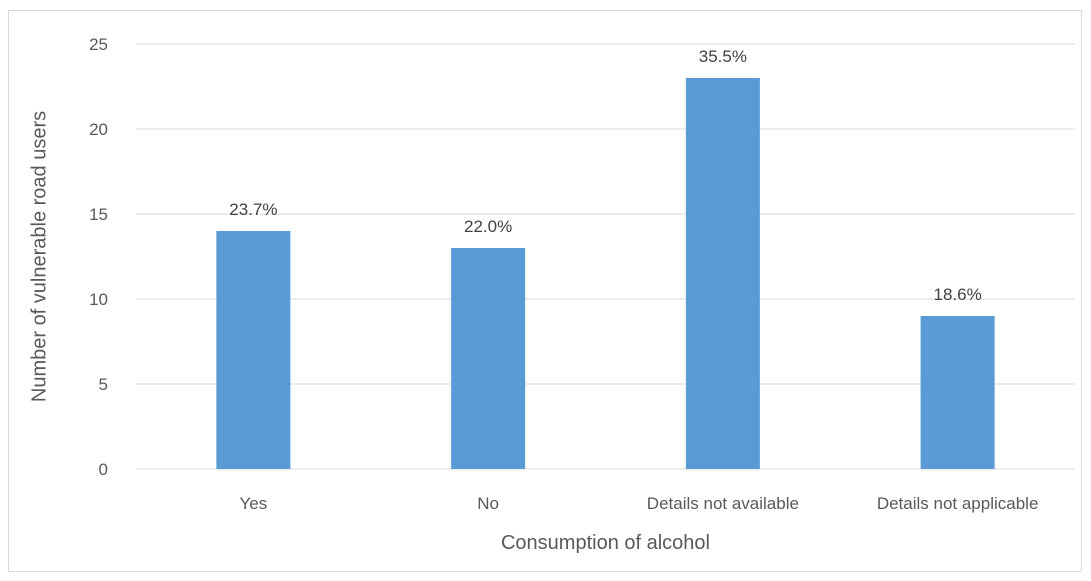  I want to click on y-tick-label: 10, so click(98, 299).